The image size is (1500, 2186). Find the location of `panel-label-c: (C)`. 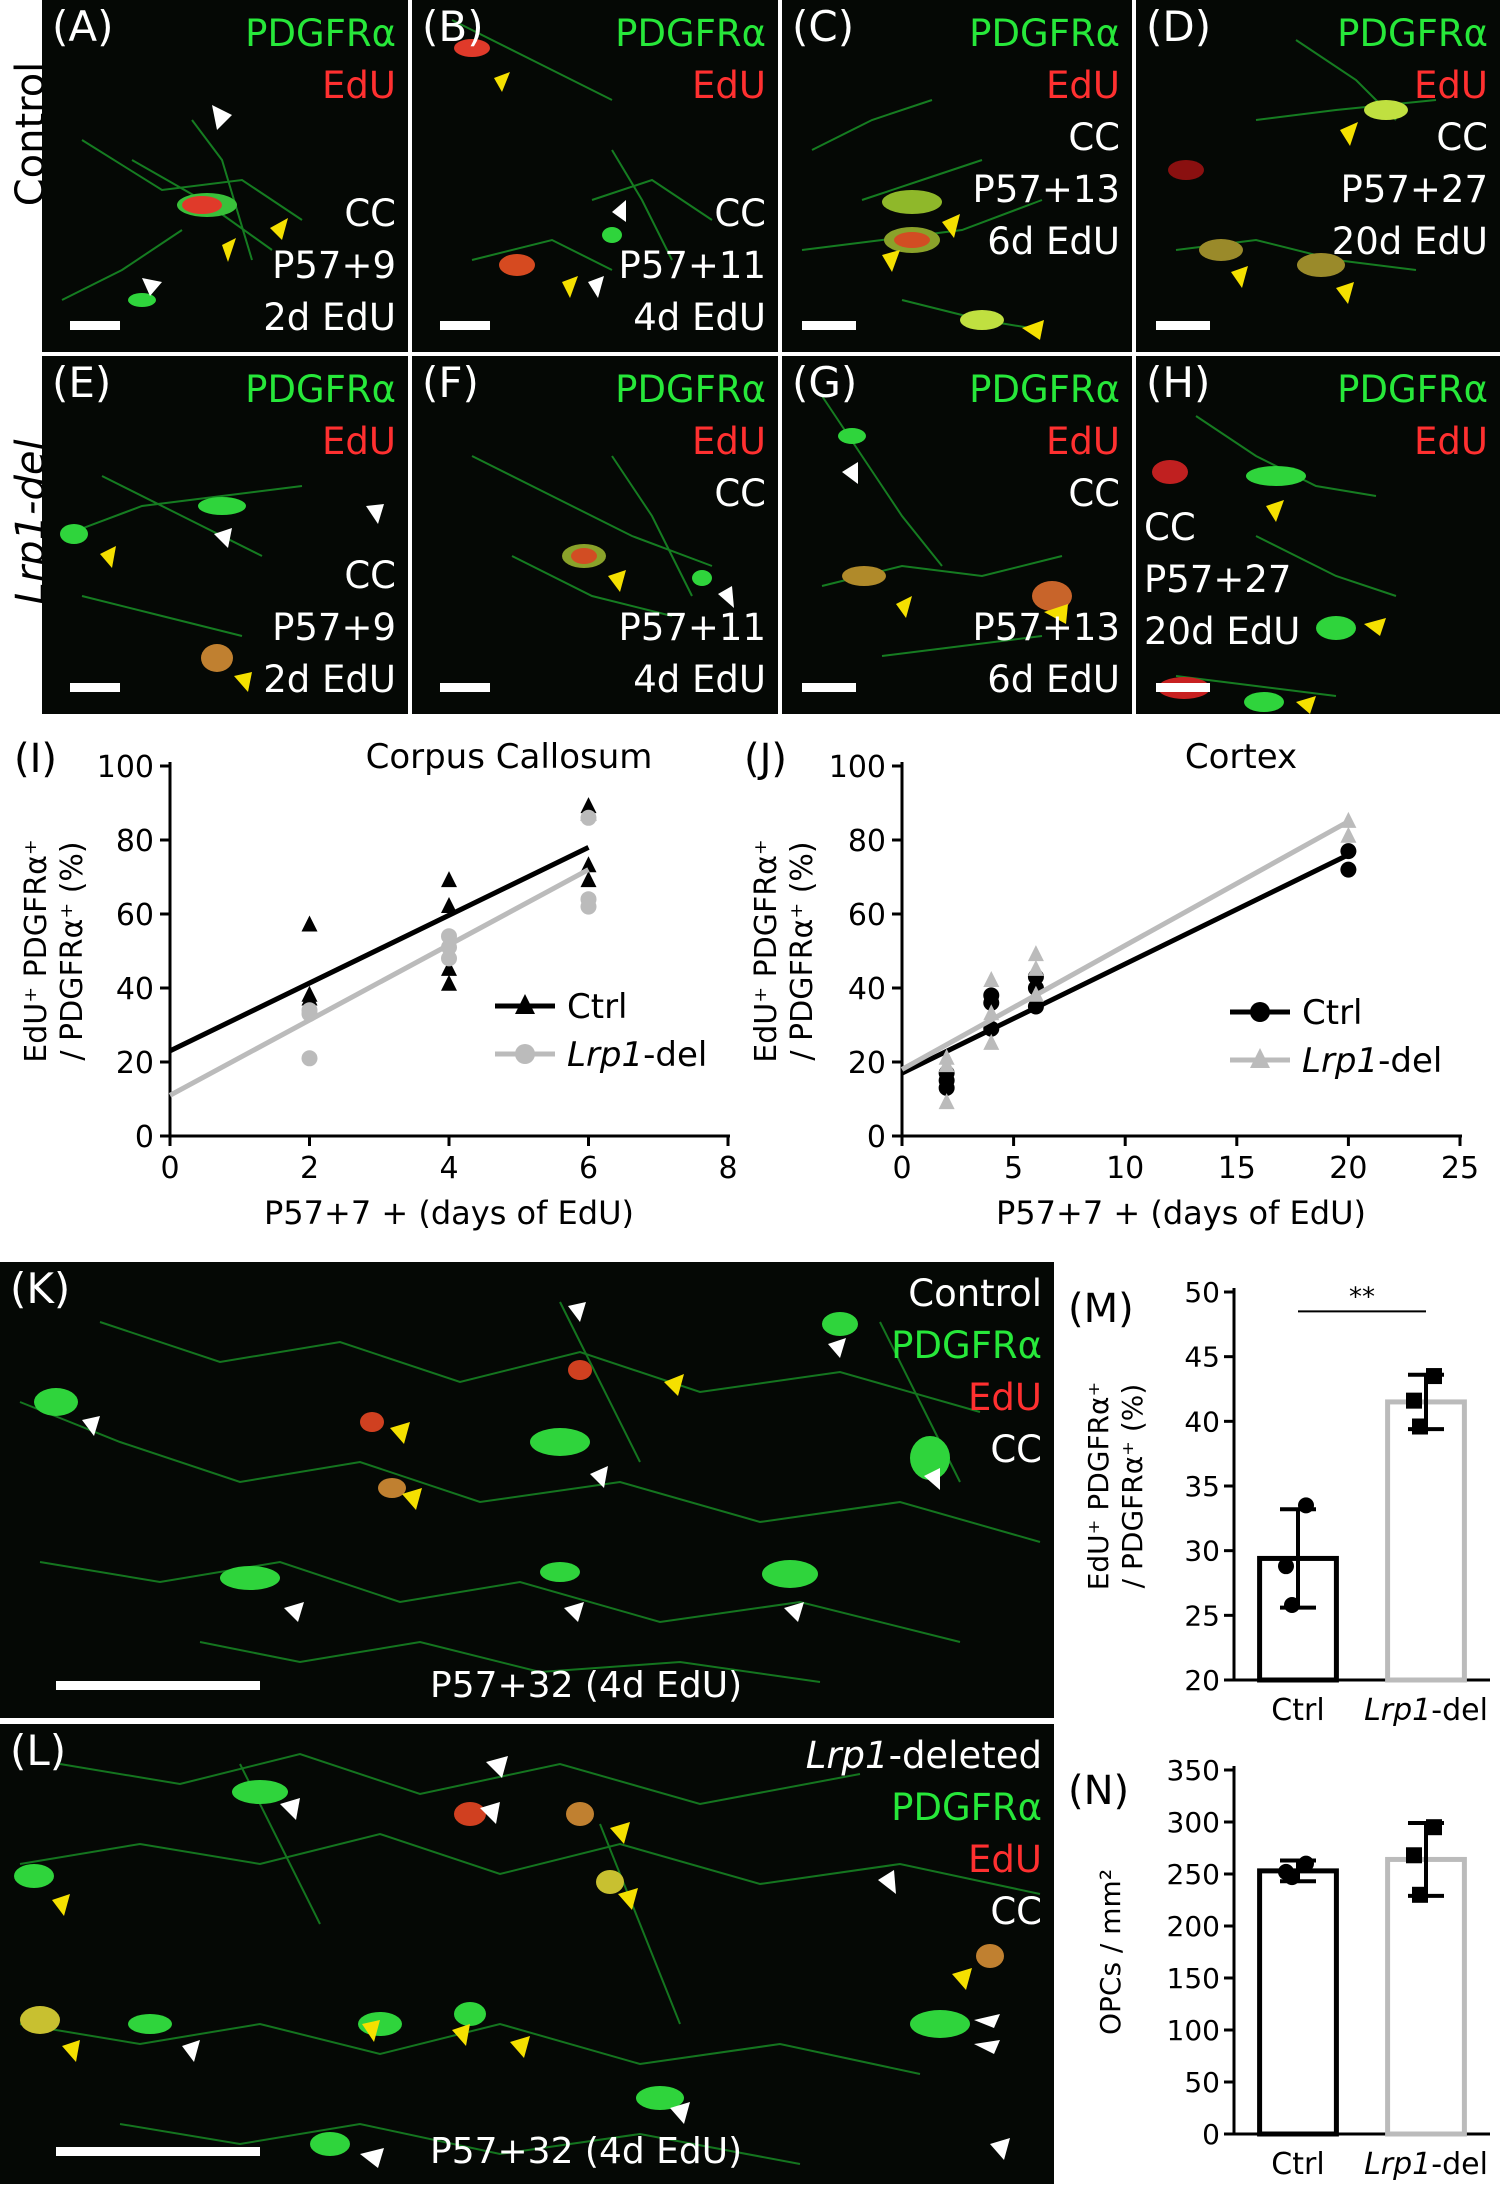

panel-label-c: (C) is located at coordinates (823, 26).